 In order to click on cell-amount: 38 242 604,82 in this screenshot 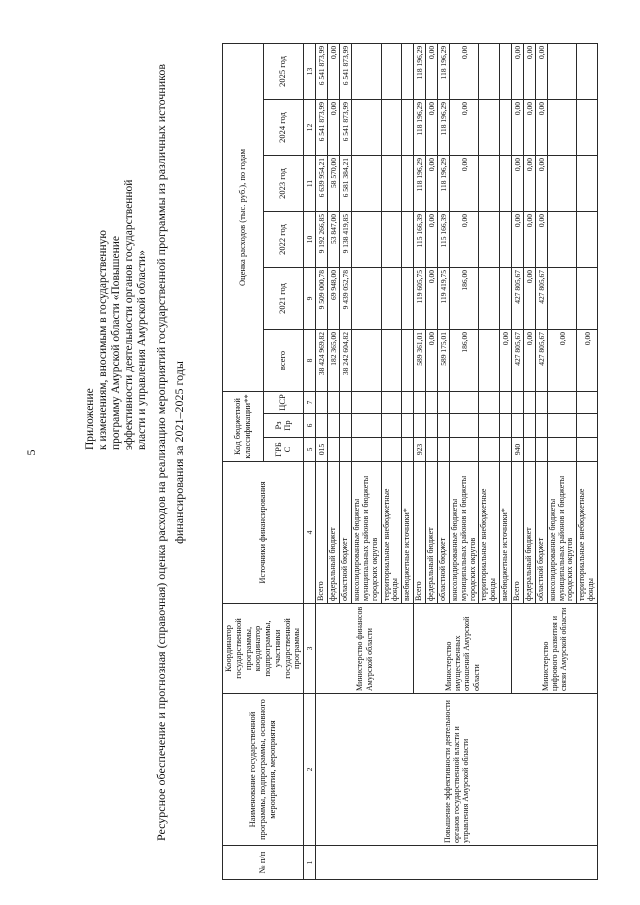, I will do `click(345, 360)`.